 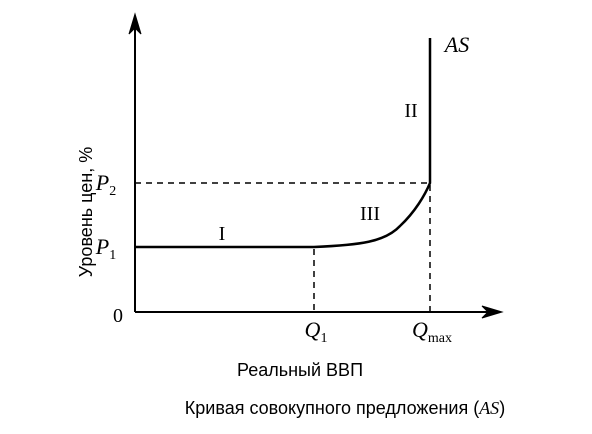 What do you see at coordinates (118, 316) in the screenshot?
I see `origin-label: 0` at bounding box center [118, 316].